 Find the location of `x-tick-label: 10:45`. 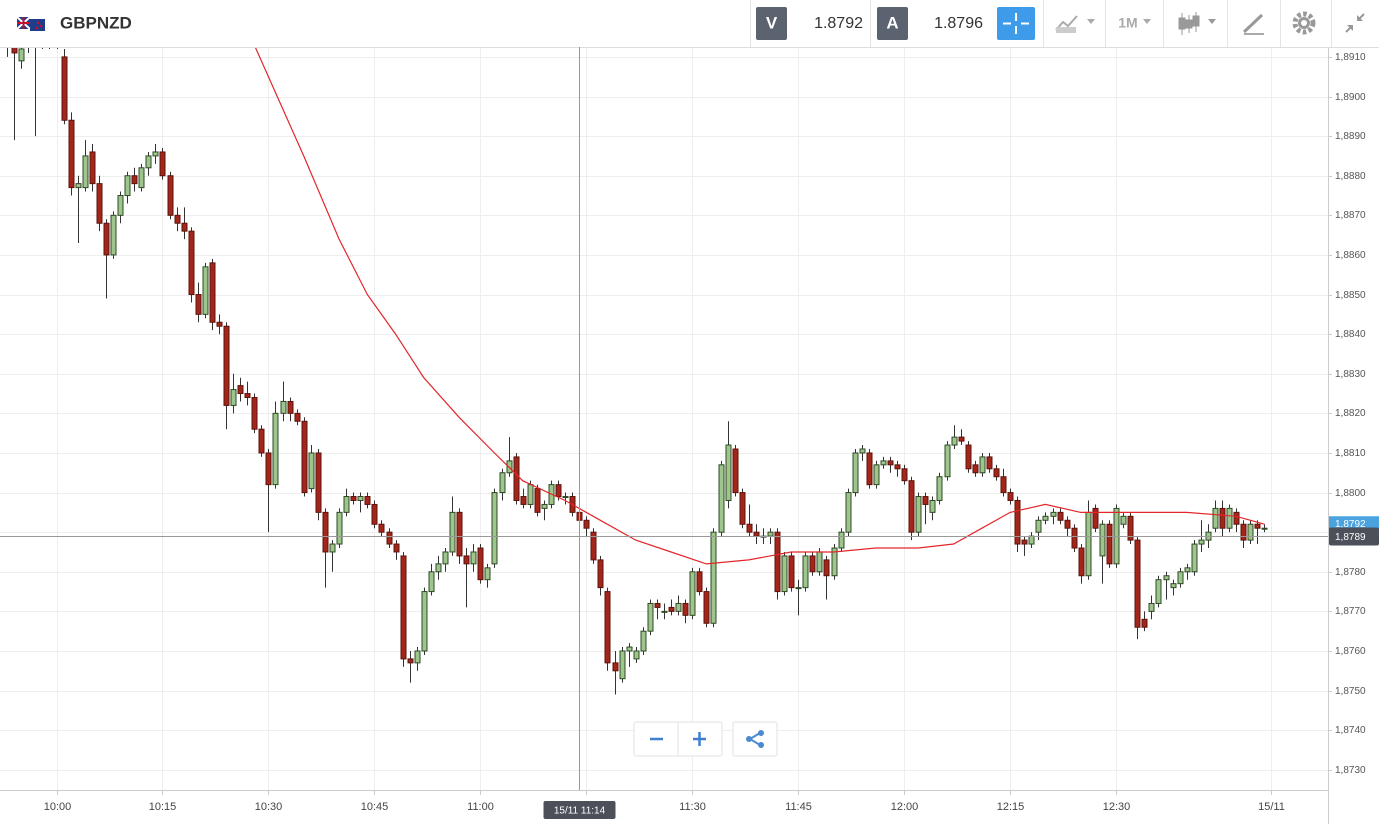

x-tick-label: 10:45 is located at coordinates (375, 807).